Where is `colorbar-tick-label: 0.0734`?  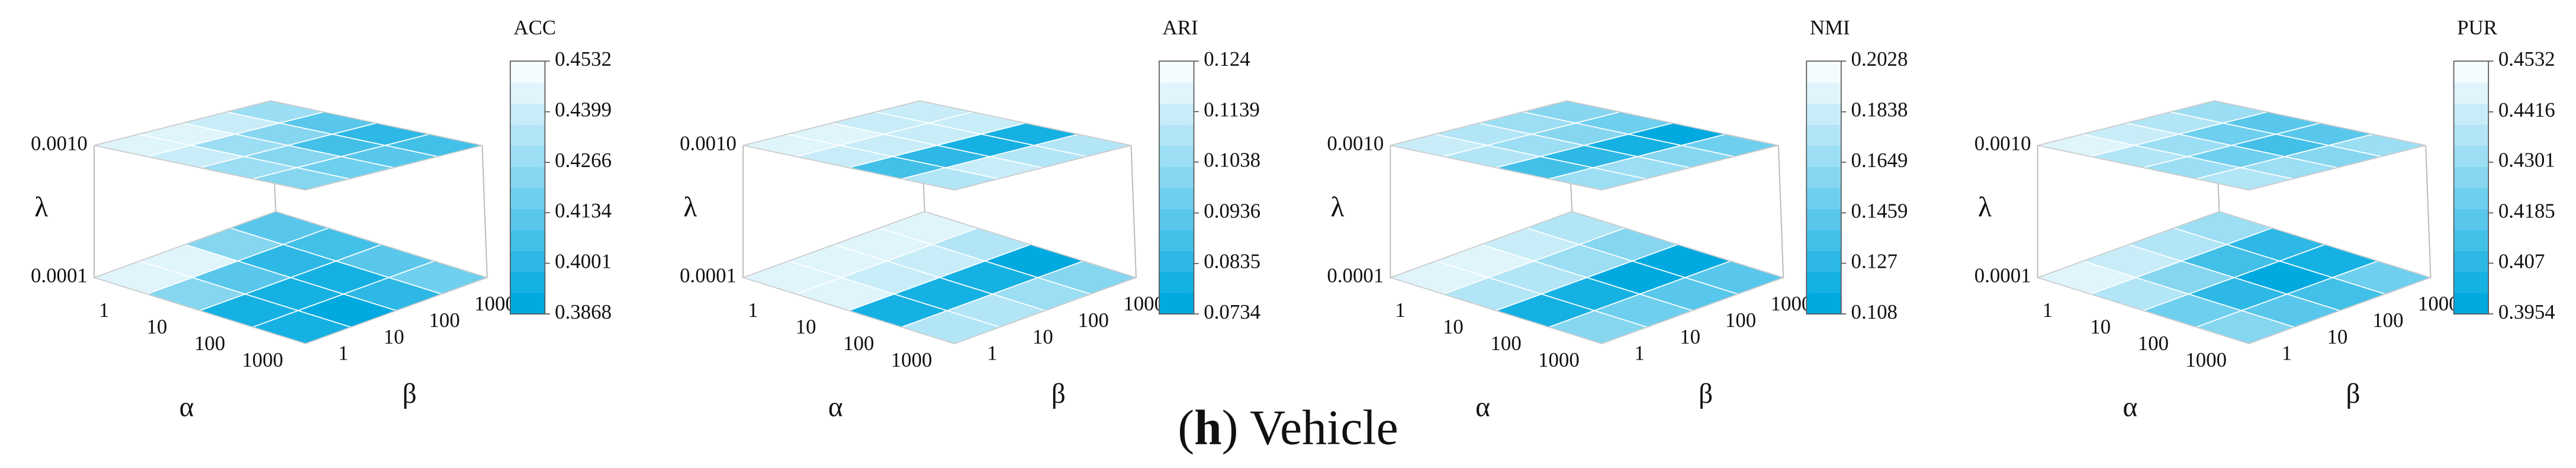 colorbar-tick-label: 0.0734 is located at coordinates (1232, 311).